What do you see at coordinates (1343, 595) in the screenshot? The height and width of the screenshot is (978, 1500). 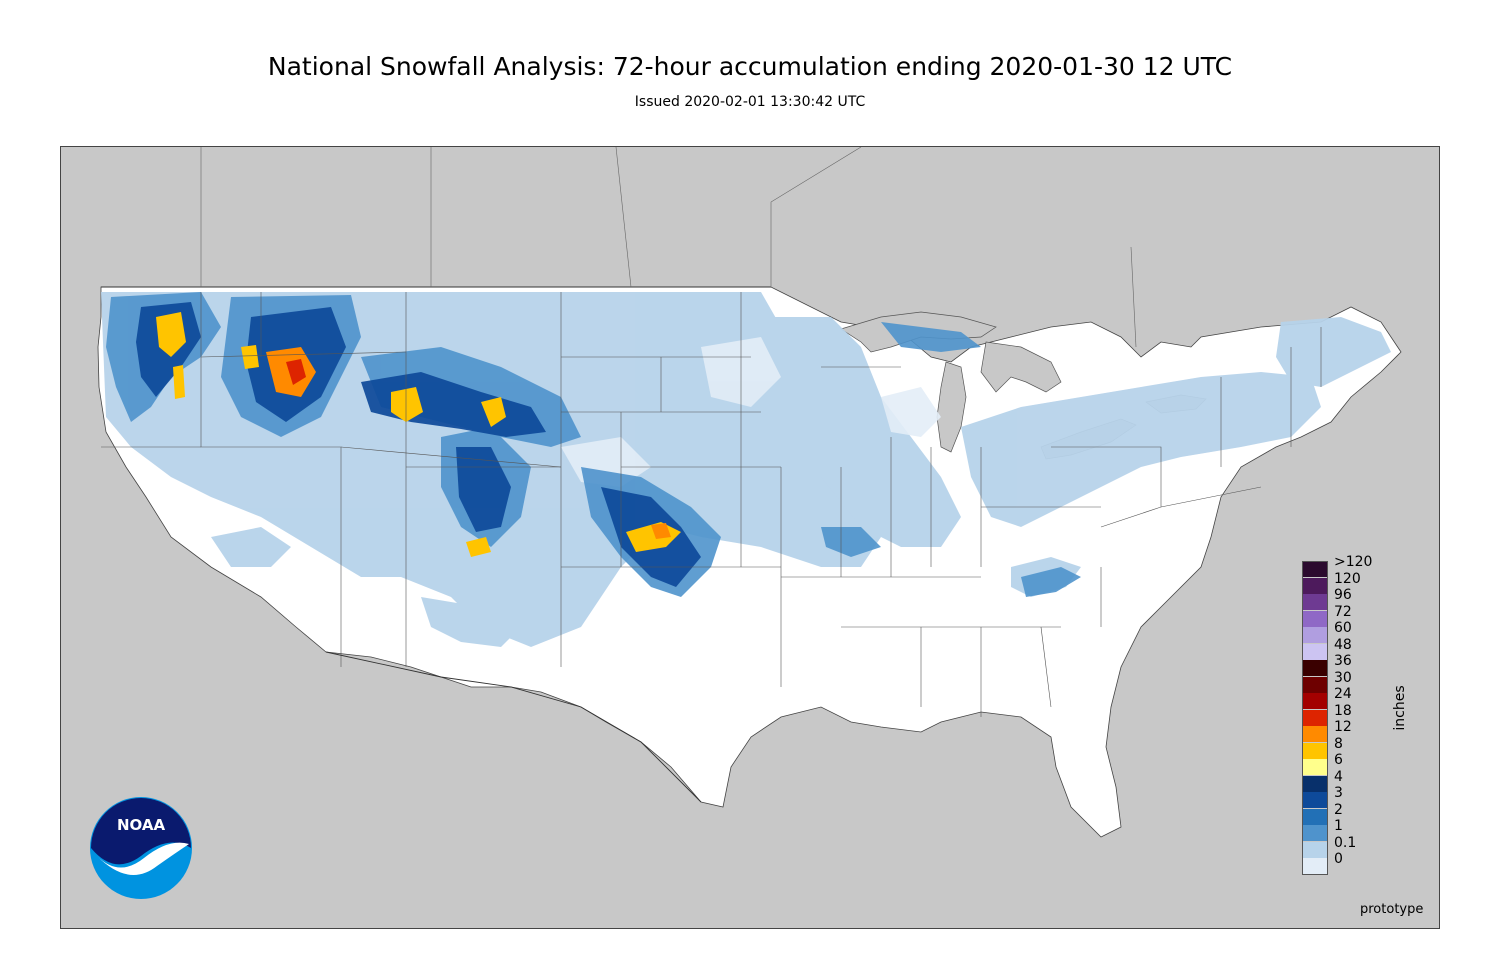 I see `legend-label: 96` at bounding box center [1343, 595].